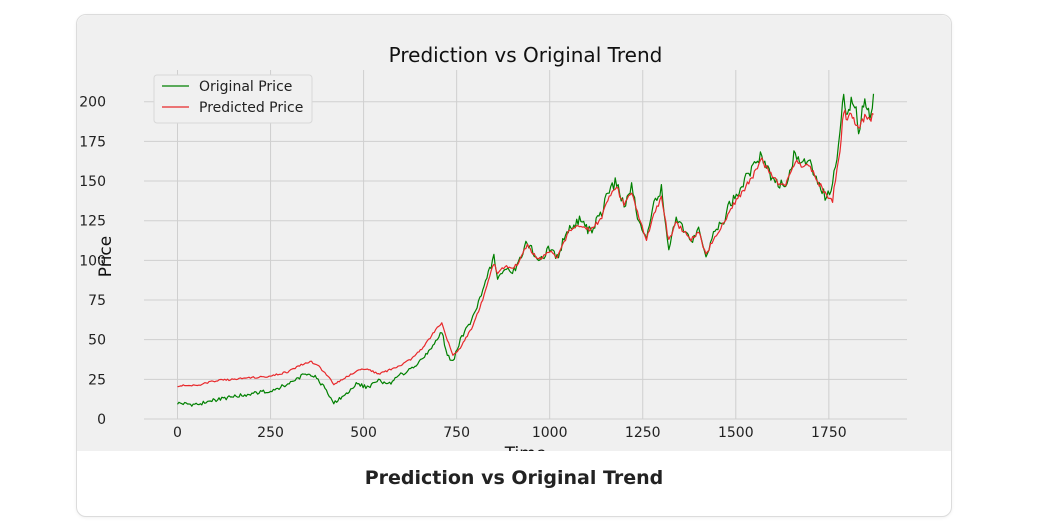 This screenshot has height=528, width=1050. I want to click on legend: Original Price Predicted Price, so click(233, 99).